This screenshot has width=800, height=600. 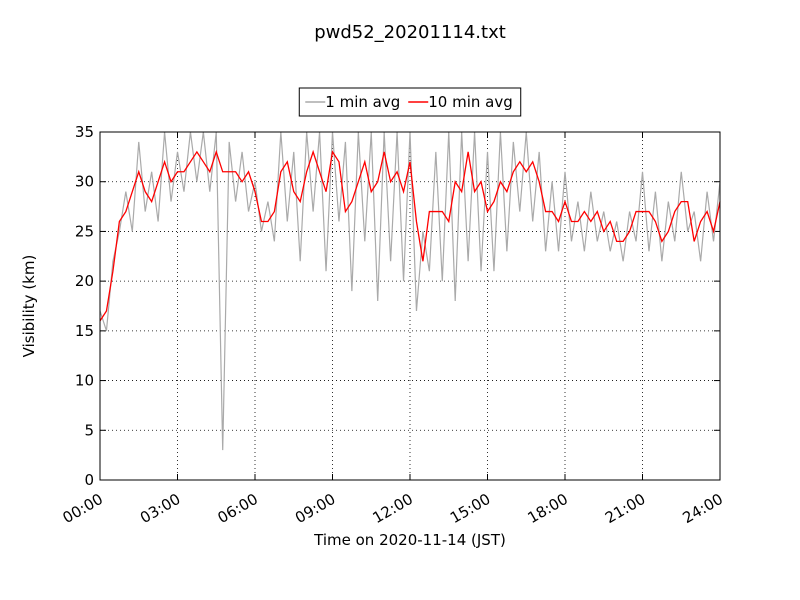 I want to click on y-axis-label: Visibility (km), so click(x=29, y=306).